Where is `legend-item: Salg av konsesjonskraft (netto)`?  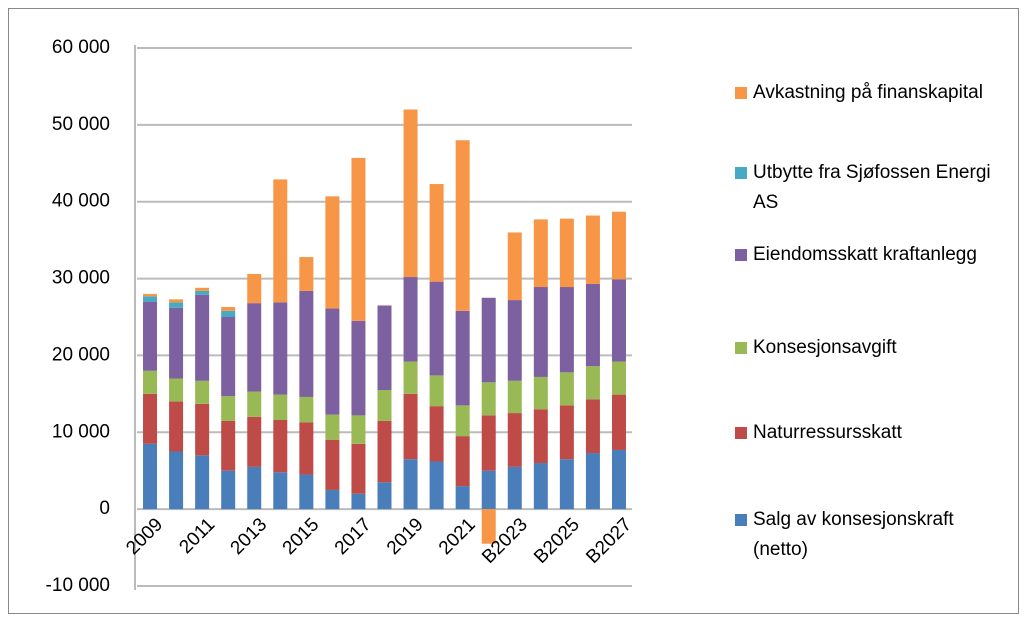 legend-item: Salg av konsesjonskraft (netto) is located at coordinates (870, 535).